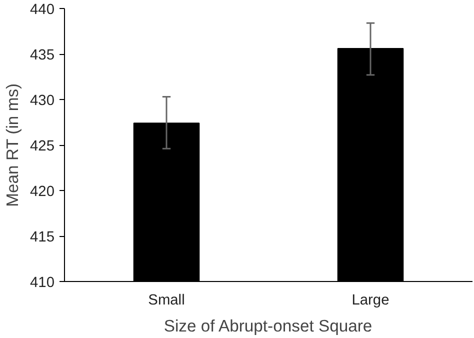 The image size is (474, 338). Describe the element at coordinates (42, 56) in the screenshot. I see `y-tick-label: 435` at that location.